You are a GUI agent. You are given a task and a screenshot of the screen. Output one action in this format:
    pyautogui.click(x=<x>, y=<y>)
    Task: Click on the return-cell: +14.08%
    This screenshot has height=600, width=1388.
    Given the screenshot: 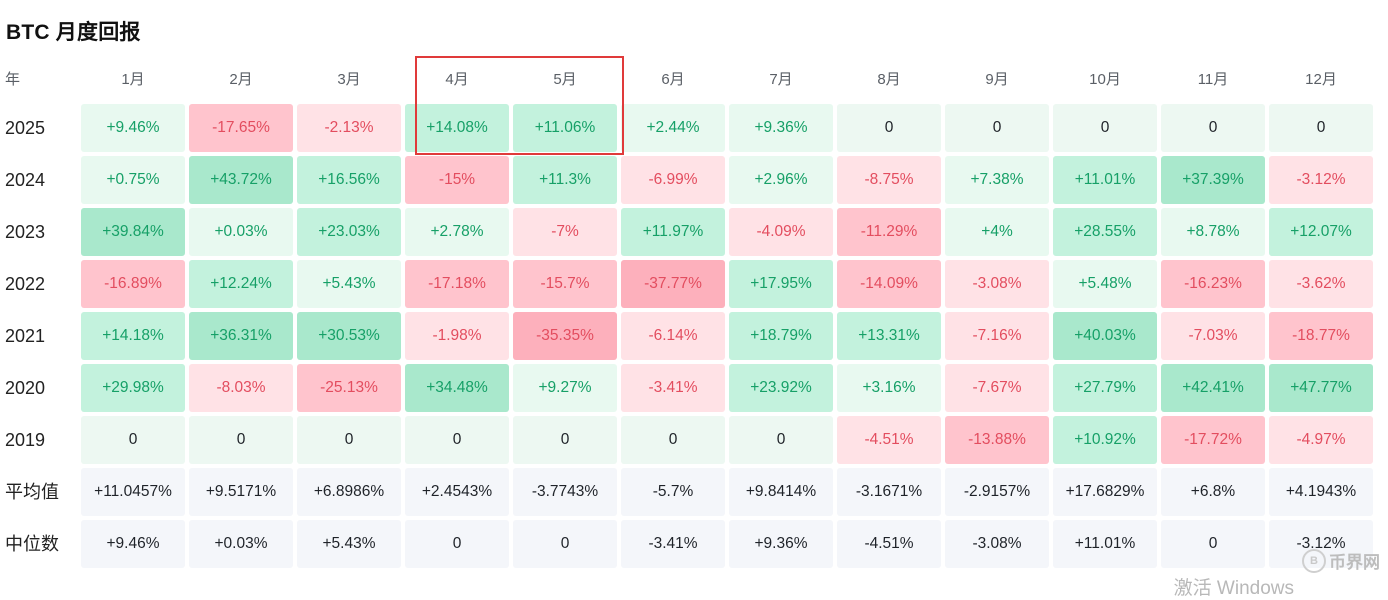 What is the action you would take?
    pyautogui.click(x=457, y=128)
    